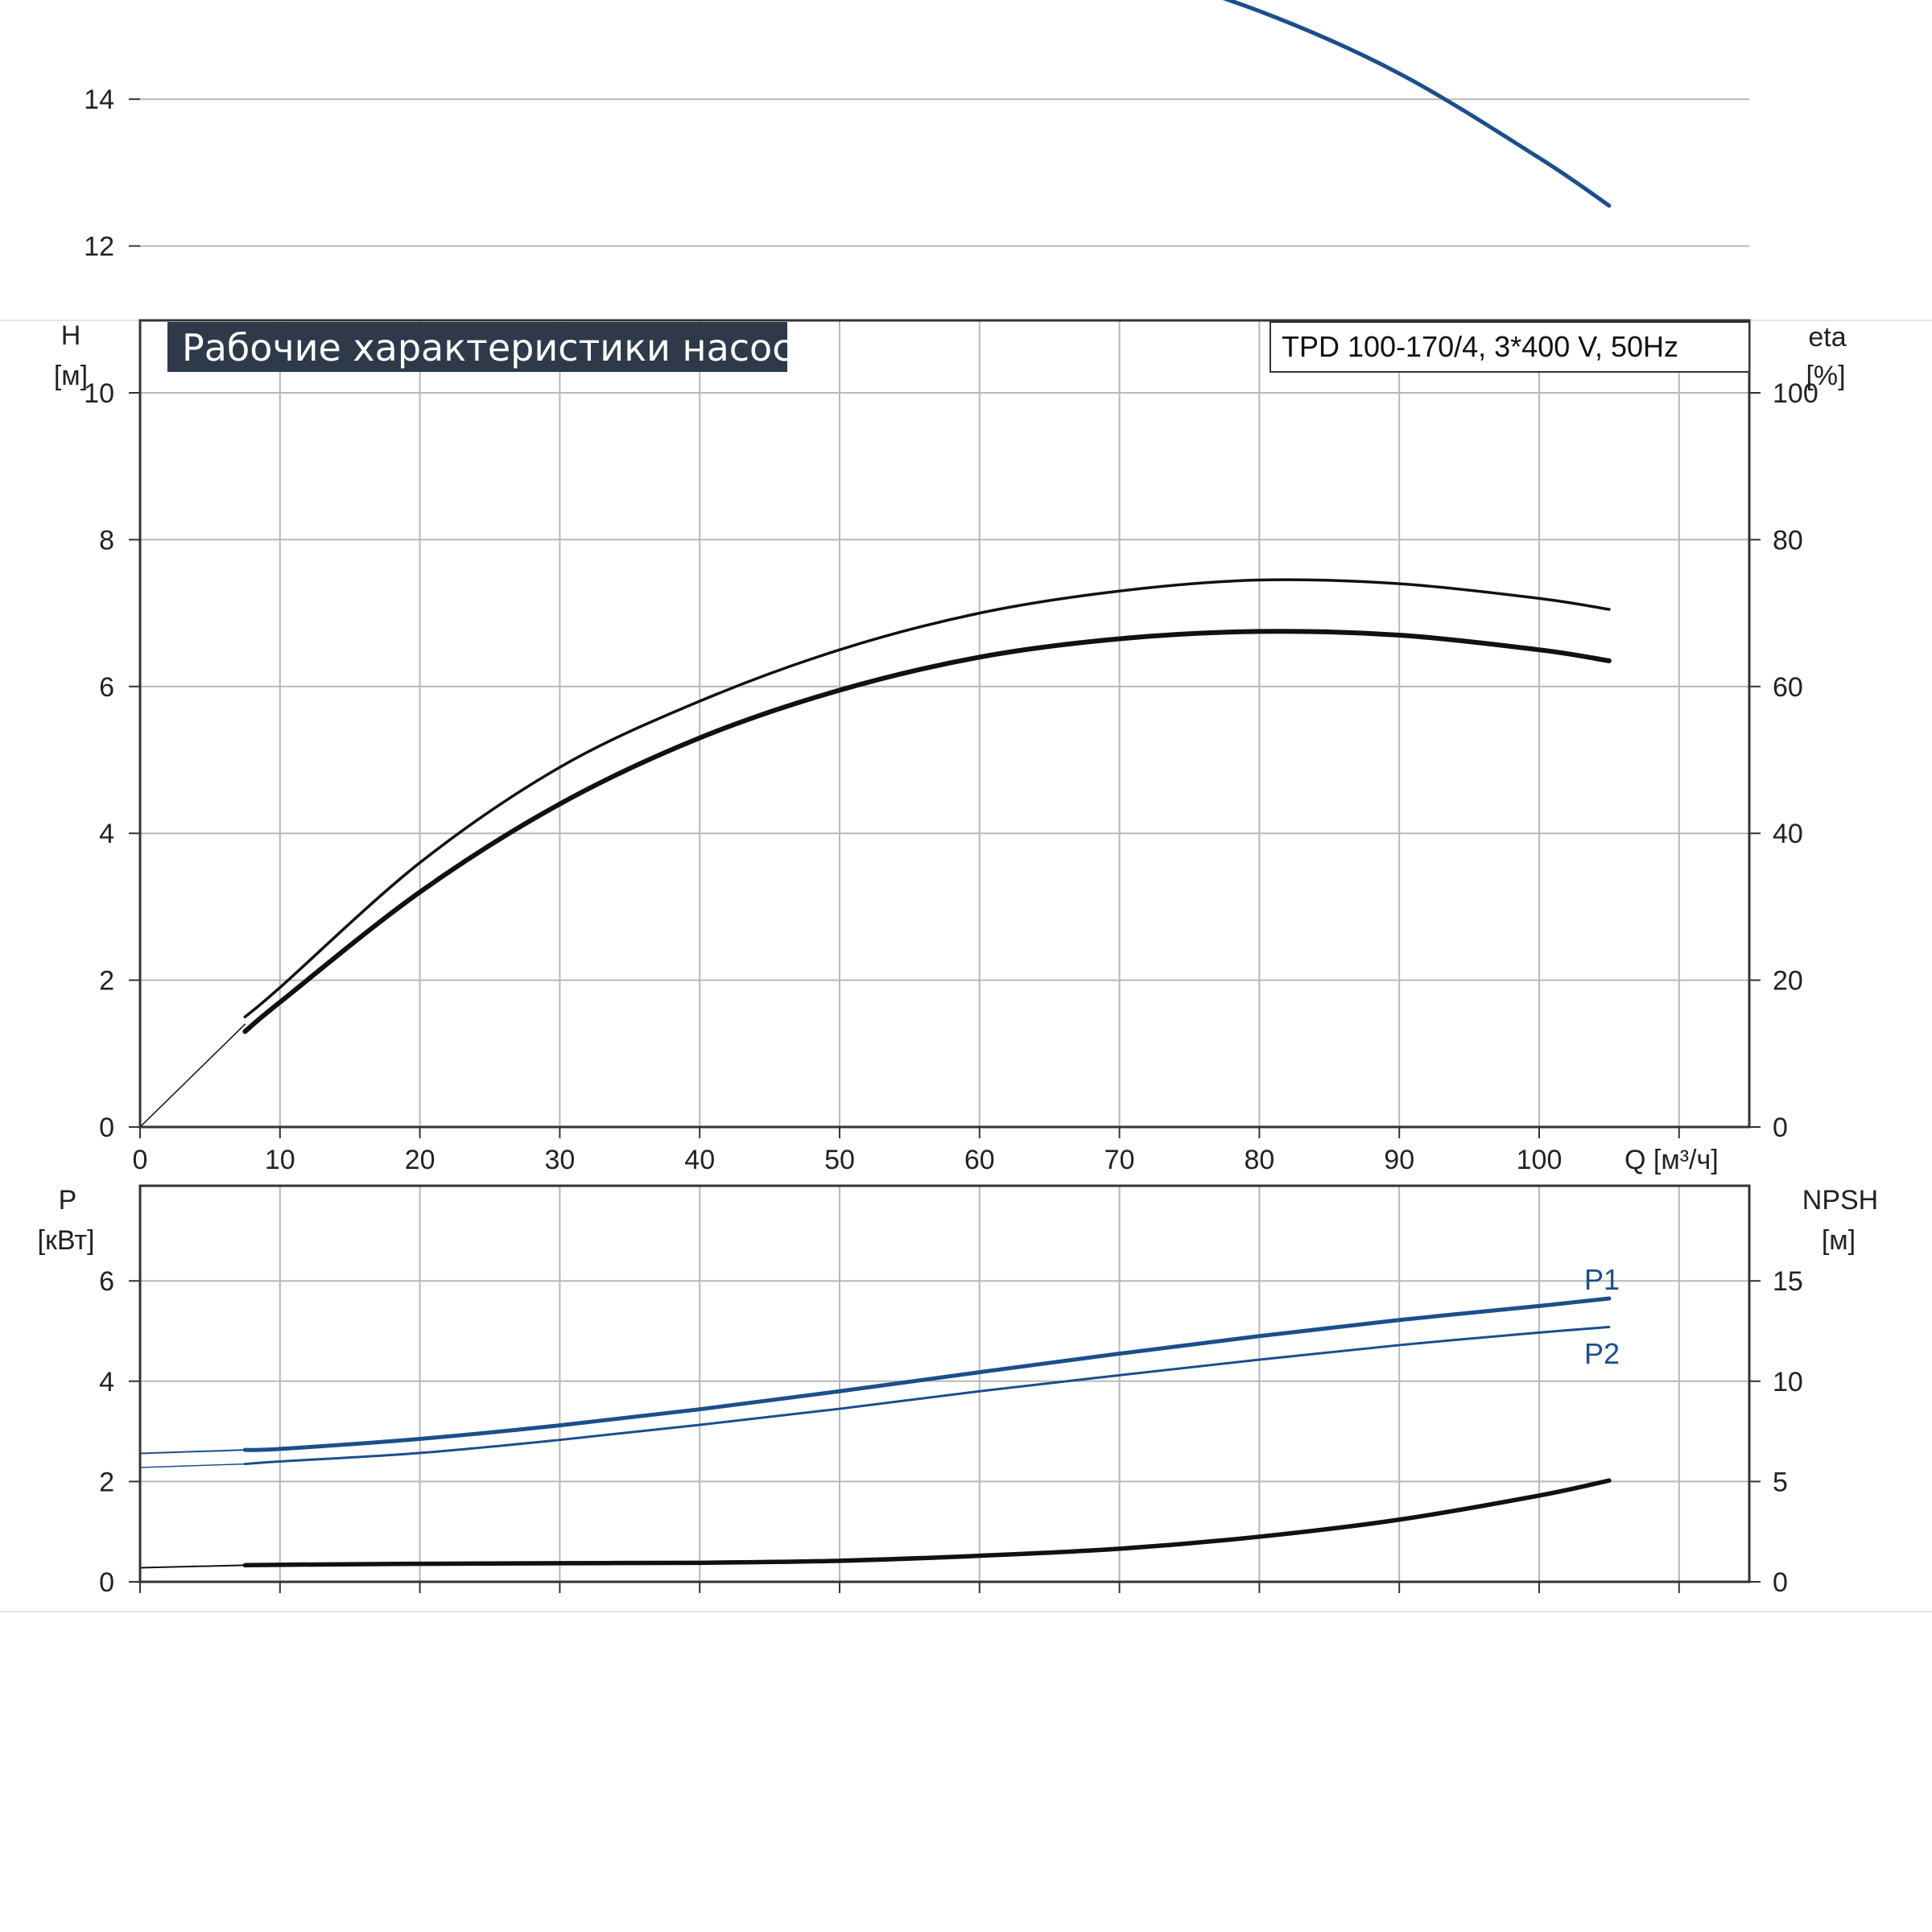  I want to click on left-tick-label: 8, so click(106, 540).